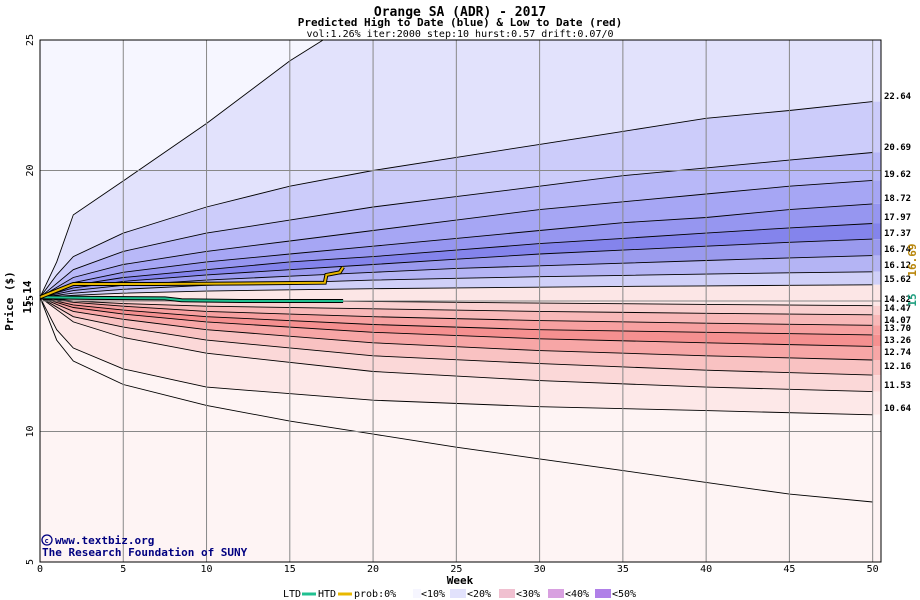  Describe the element at coordinates (405, 593) in the screenshot. I see `legend-prob-swatch` at that location.